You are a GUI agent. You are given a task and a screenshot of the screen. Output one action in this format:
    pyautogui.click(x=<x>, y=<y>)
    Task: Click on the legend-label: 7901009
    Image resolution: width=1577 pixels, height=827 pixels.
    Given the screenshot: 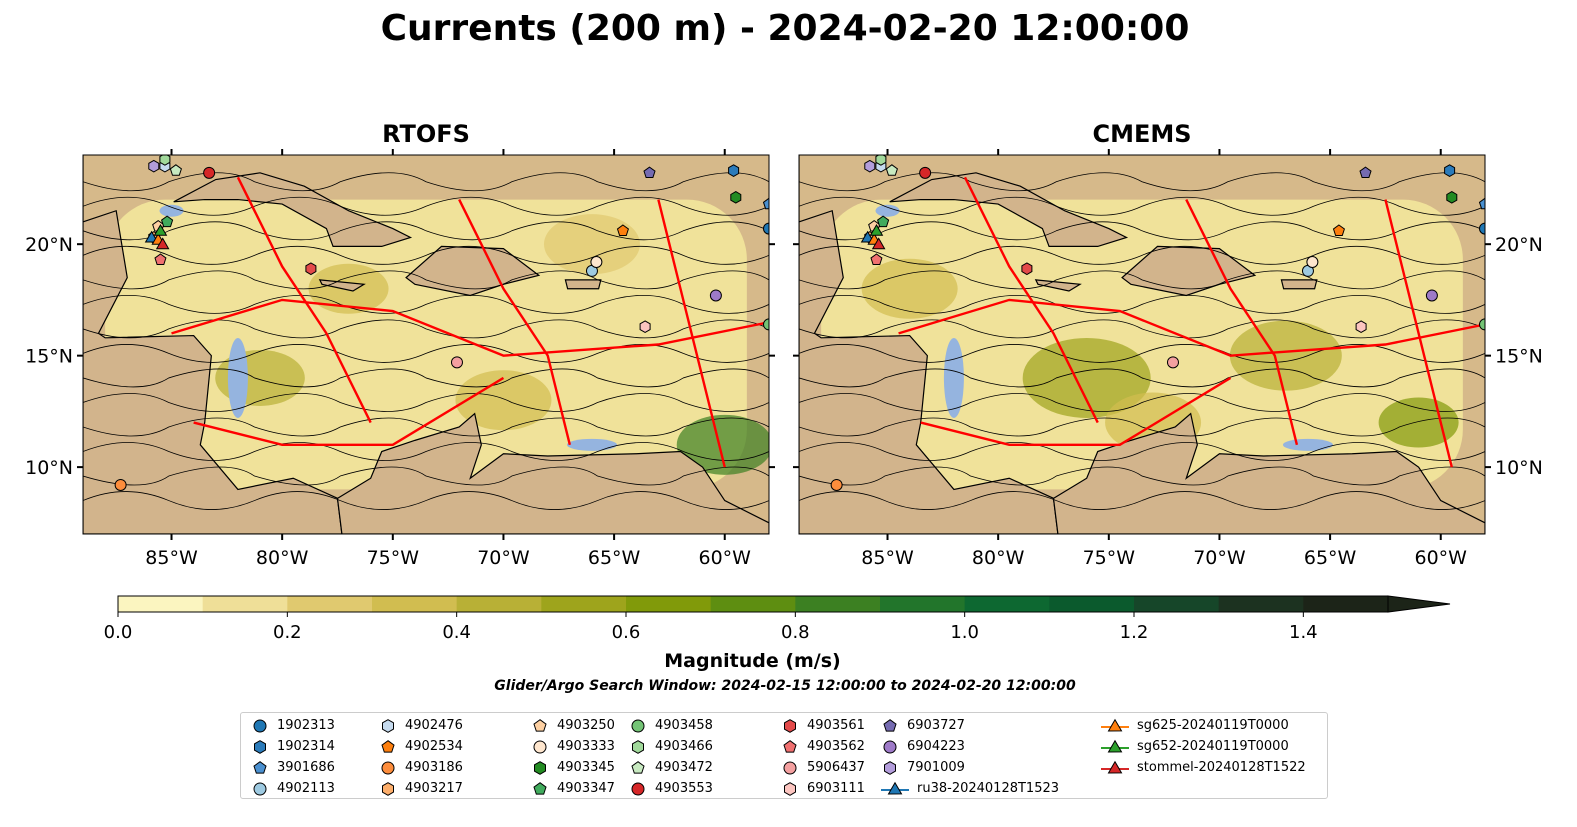 What is the action you would take?
    pyautogui.click(x=936, y=767)
    